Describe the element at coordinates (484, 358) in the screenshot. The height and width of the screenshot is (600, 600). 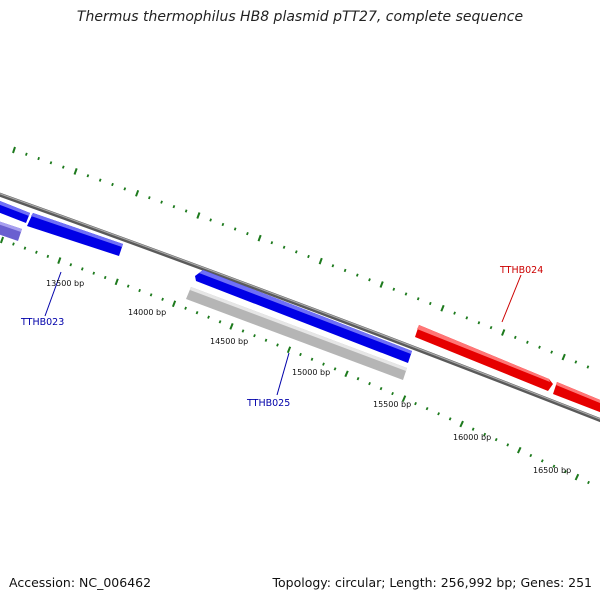
I see `gene-tthb024` at that location.